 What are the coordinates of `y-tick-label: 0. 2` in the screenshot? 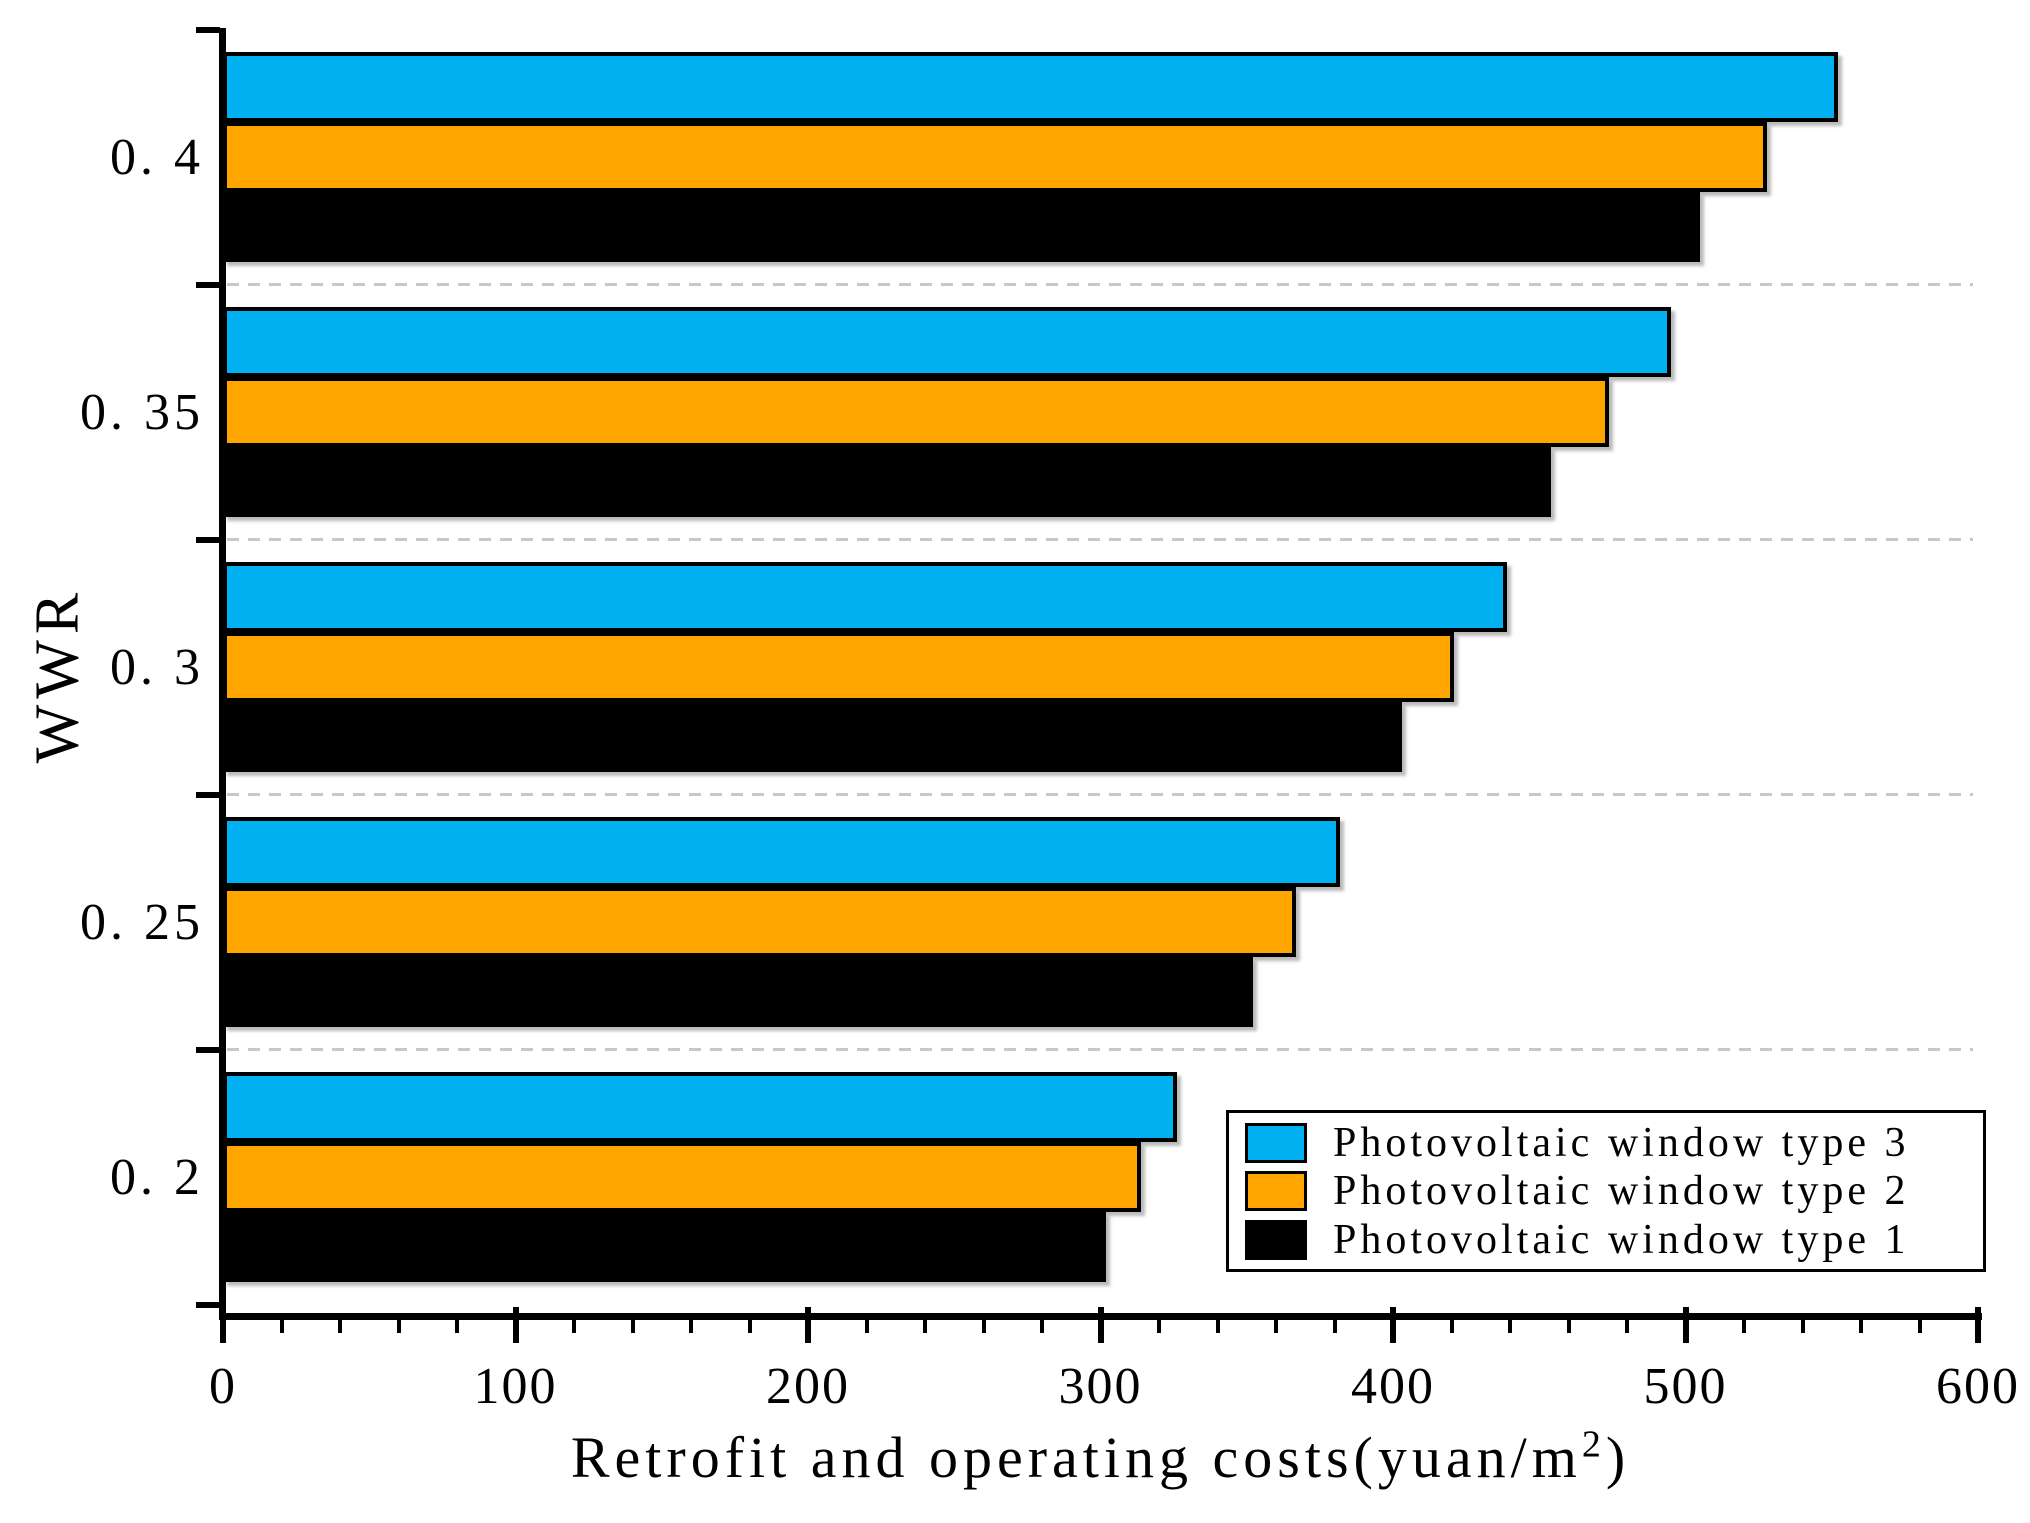 It's located at (157, 1177).